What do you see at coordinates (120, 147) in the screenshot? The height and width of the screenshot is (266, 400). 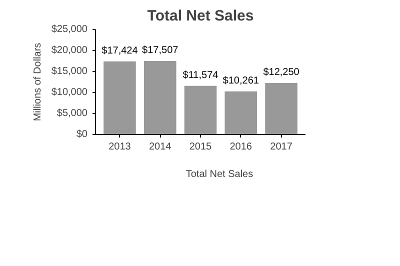 I see `x-tick-label: 2013` at bounding box center [120, 147].